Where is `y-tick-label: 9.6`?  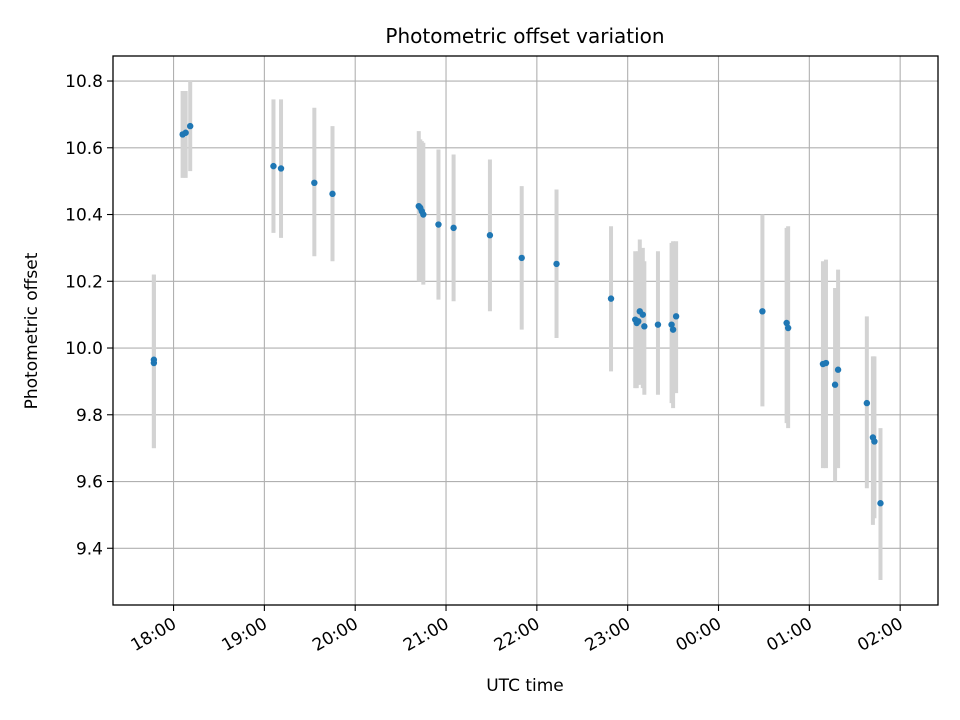 y-tick-label: 9.6 is located at coordinates (89, 483).